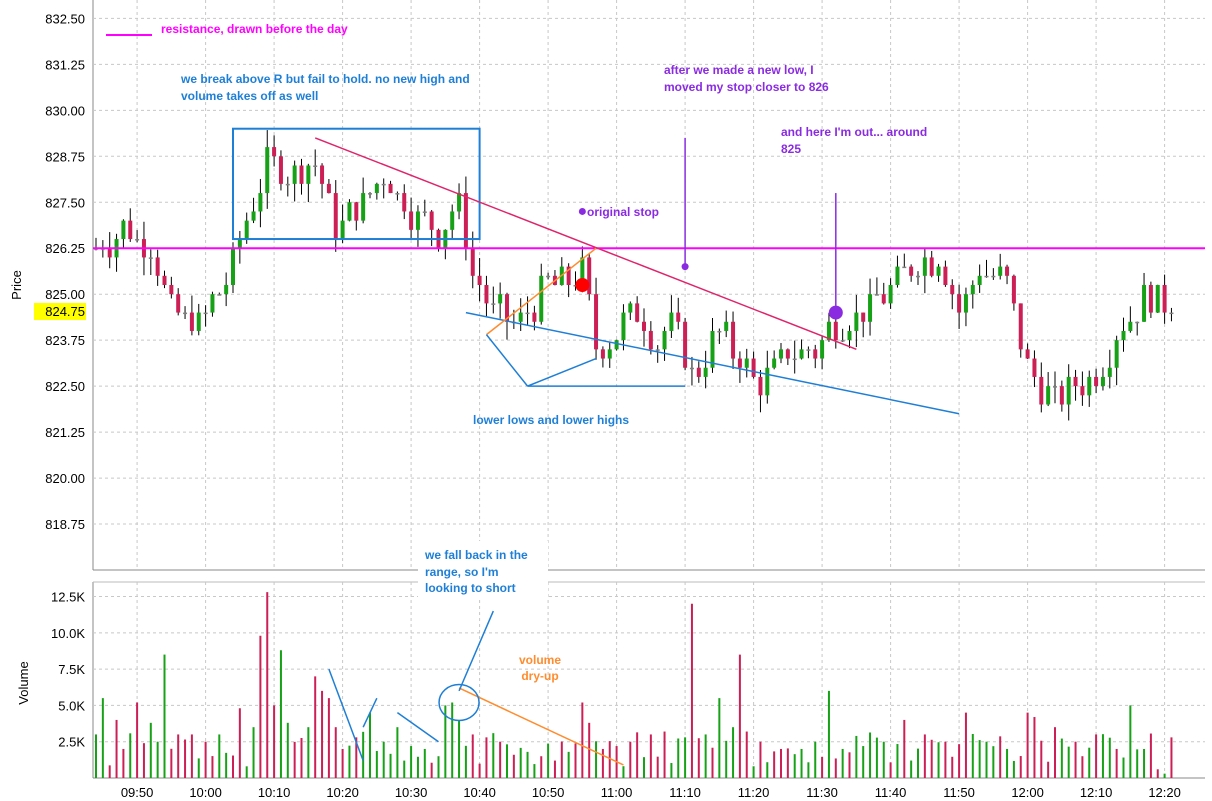  What do you see at coordinates (891, 792) in the screenshot?
I see `time-tick-label: 11:40` at bounding box center [891, 792].